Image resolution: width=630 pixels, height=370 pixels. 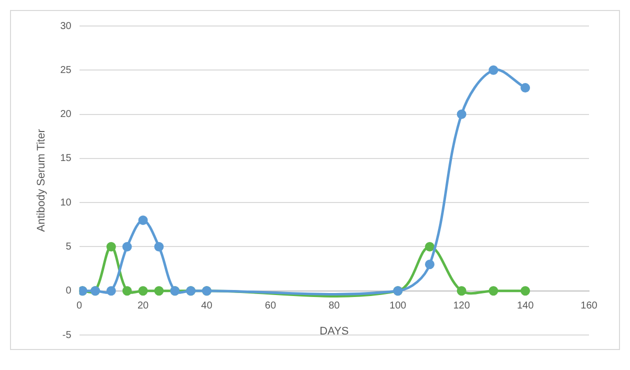 I want to click on y-tick-label: -5, so click(x=67, y=335).